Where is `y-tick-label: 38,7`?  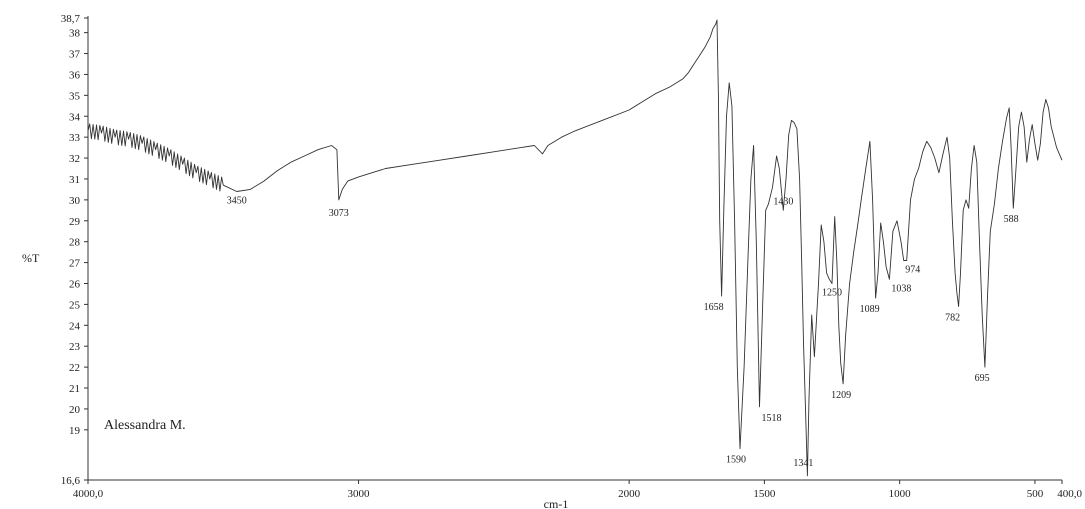
y-tick-label: 38,7 is located at coordinates (71, 19).